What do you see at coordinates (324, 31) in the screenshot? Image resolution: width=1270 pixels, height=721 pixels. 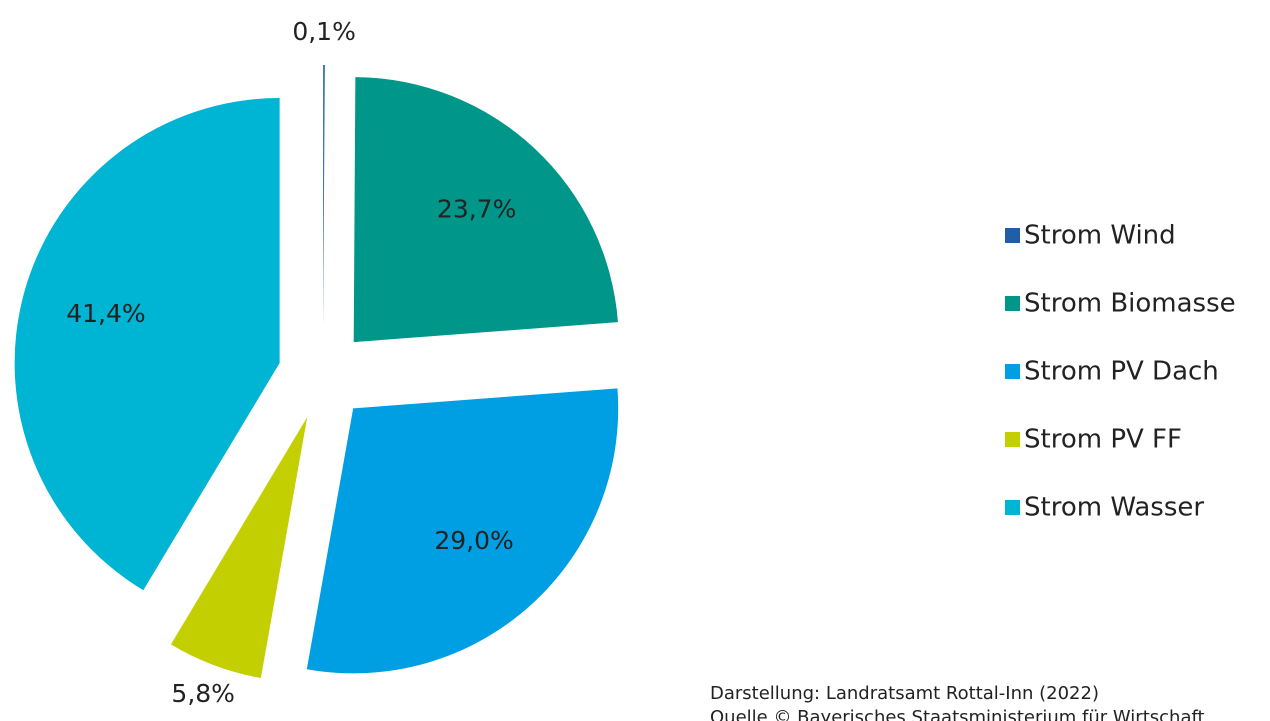 I see `data-label: 0,1%` at bounding box center [324, 31].